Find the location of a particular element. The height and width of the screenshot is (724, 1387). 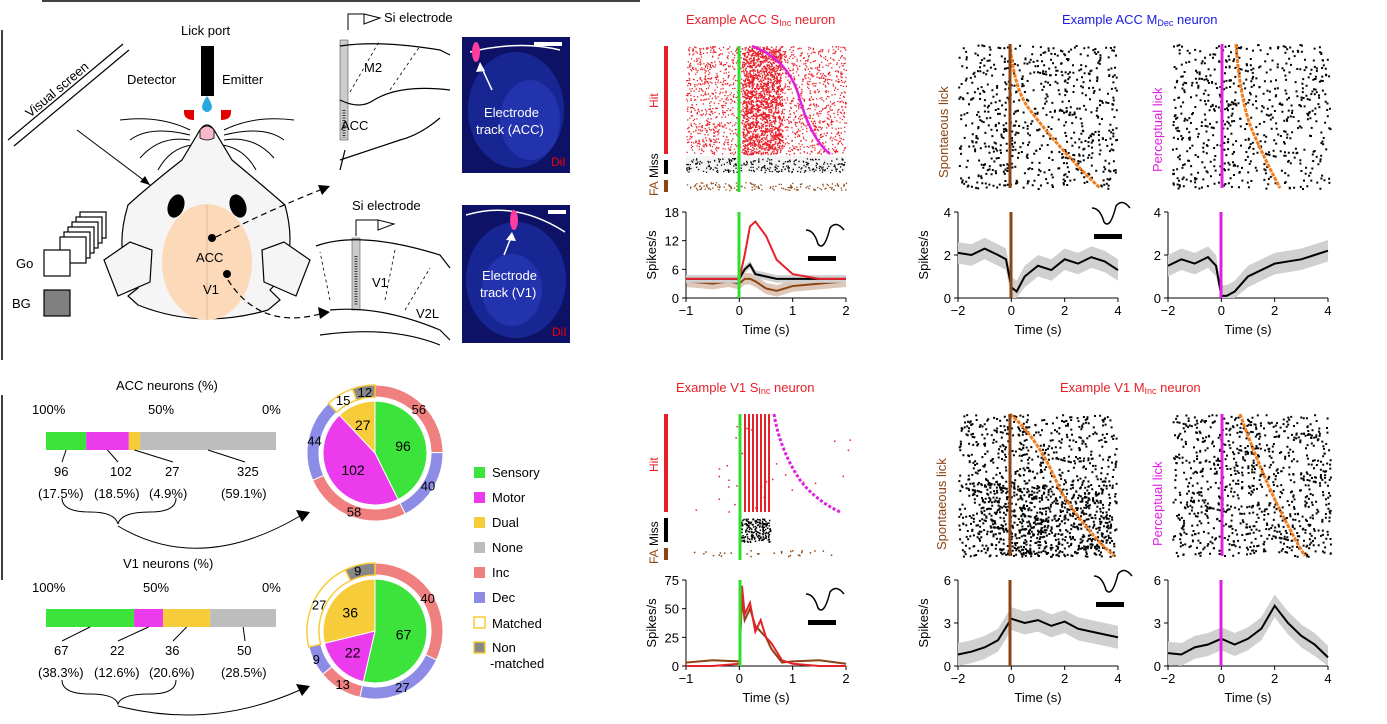

bar-count-label: 22 is located at coordinates (117, 650).